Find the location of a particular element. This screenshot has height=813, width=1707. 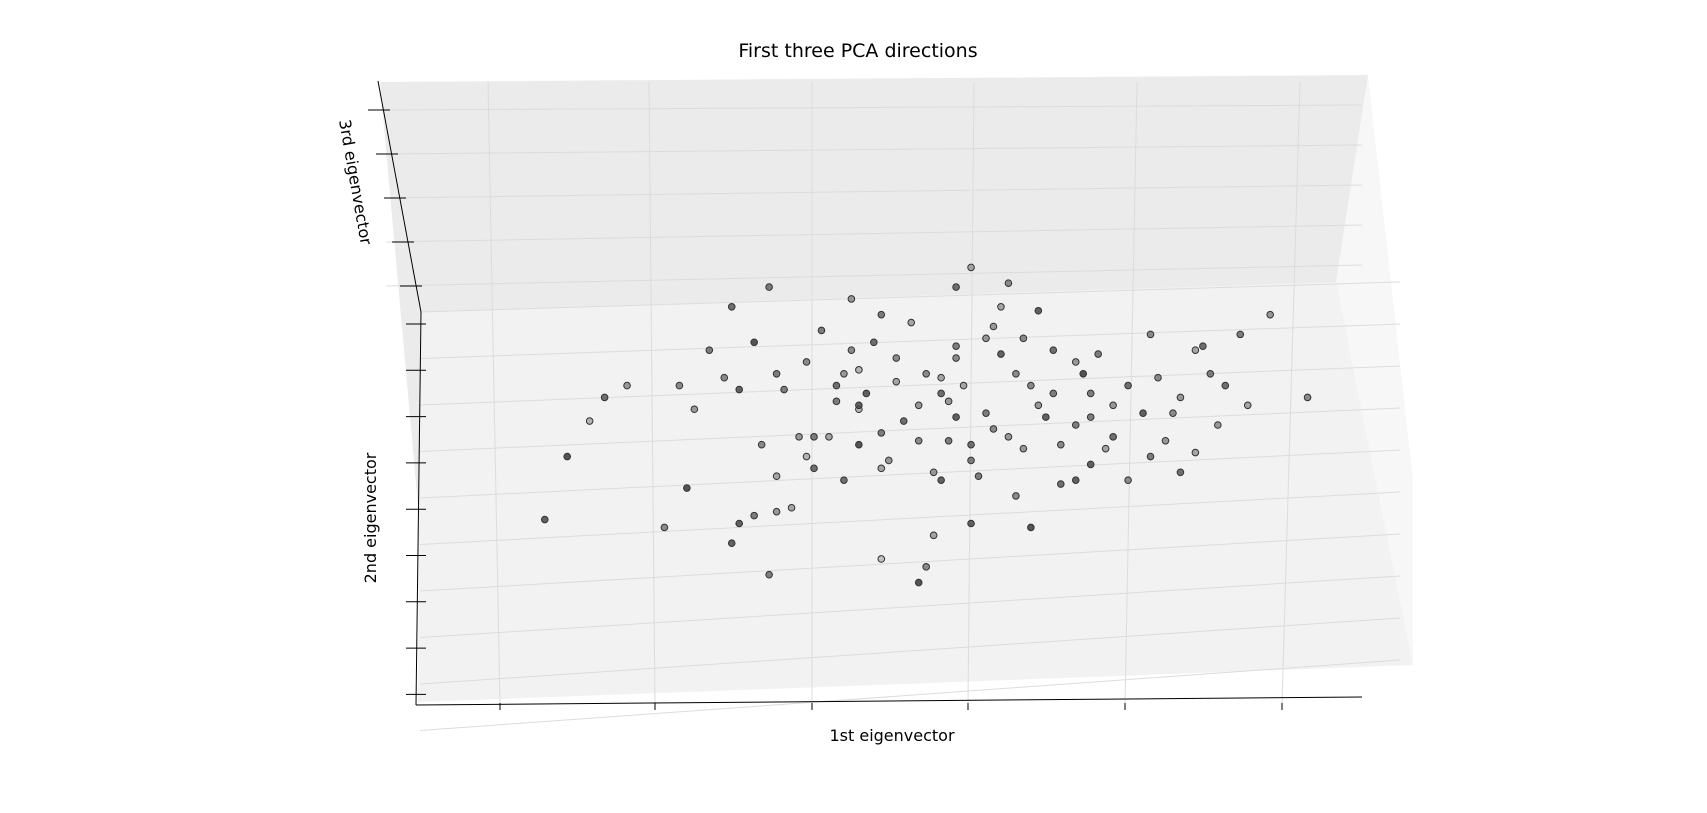

chart-title: First three PCA directions is located at coordinates (857, 51).